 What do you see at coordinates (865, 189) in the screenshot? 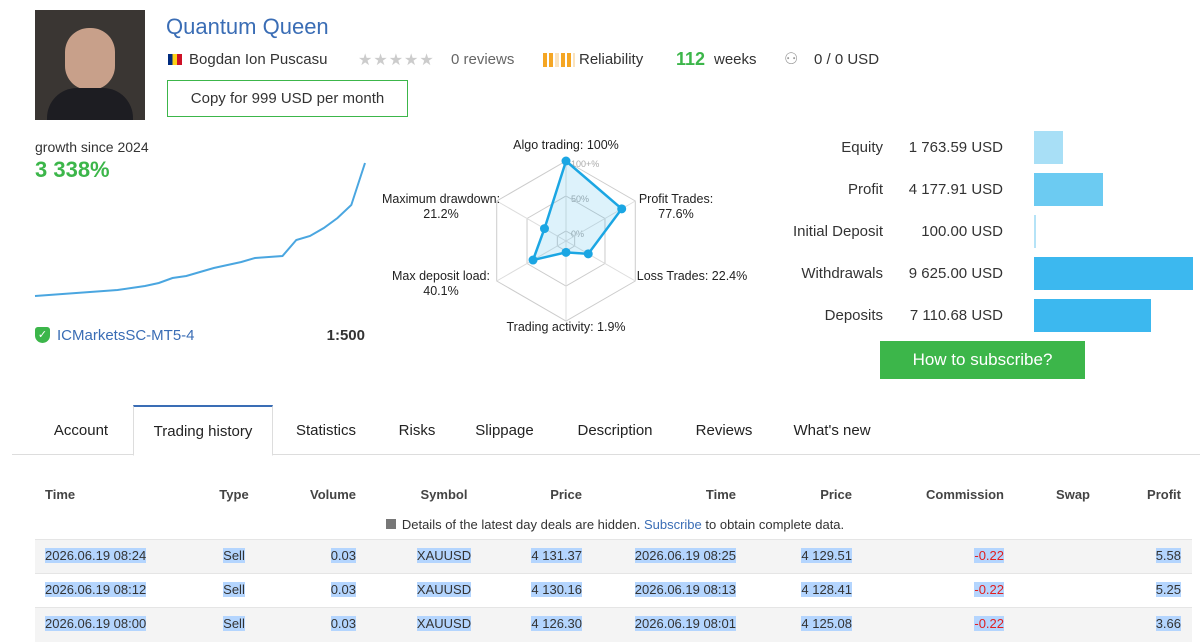
I see `balance-label: Profit` at bounding box center [865, 189].